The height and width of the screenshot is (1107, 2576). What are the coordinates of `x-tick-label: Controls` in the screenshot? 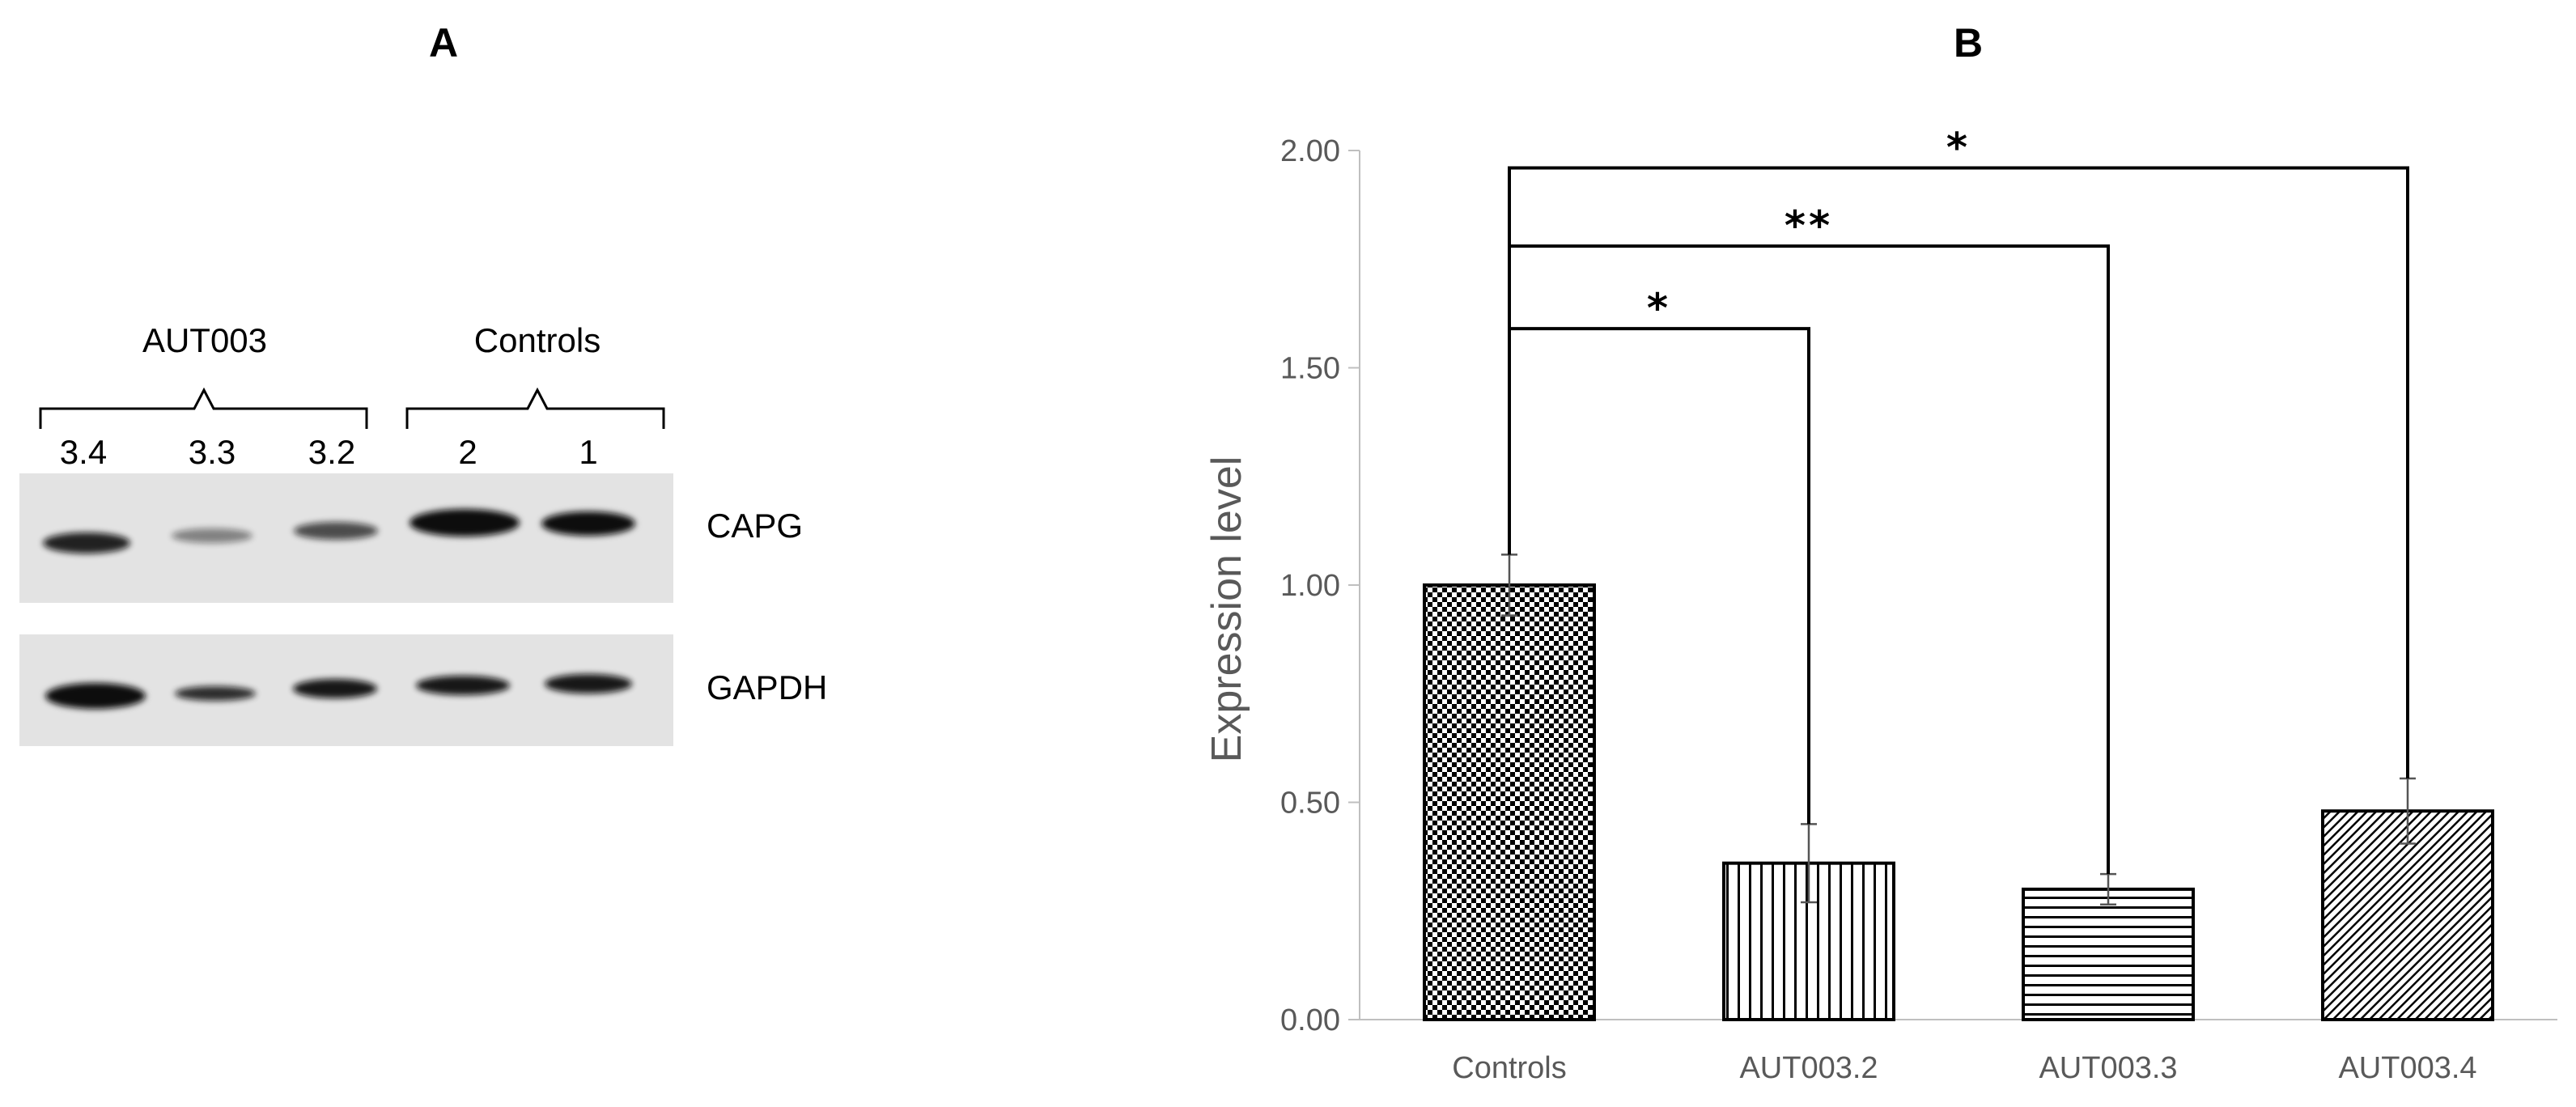 It's located at (1509, 1068).